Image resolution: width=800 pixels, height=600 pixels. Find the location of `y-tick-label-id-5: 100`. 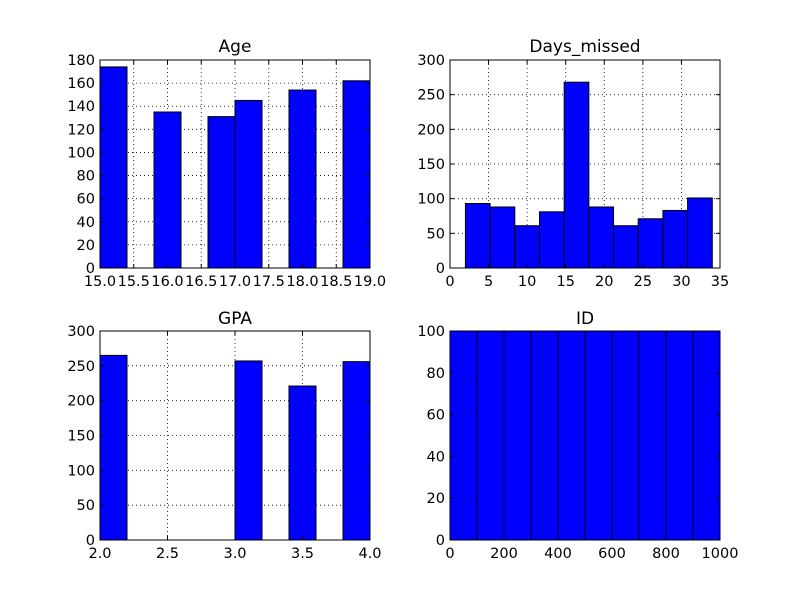

y-tick-label-id-5: 100 is located at coordinates (431, 332).